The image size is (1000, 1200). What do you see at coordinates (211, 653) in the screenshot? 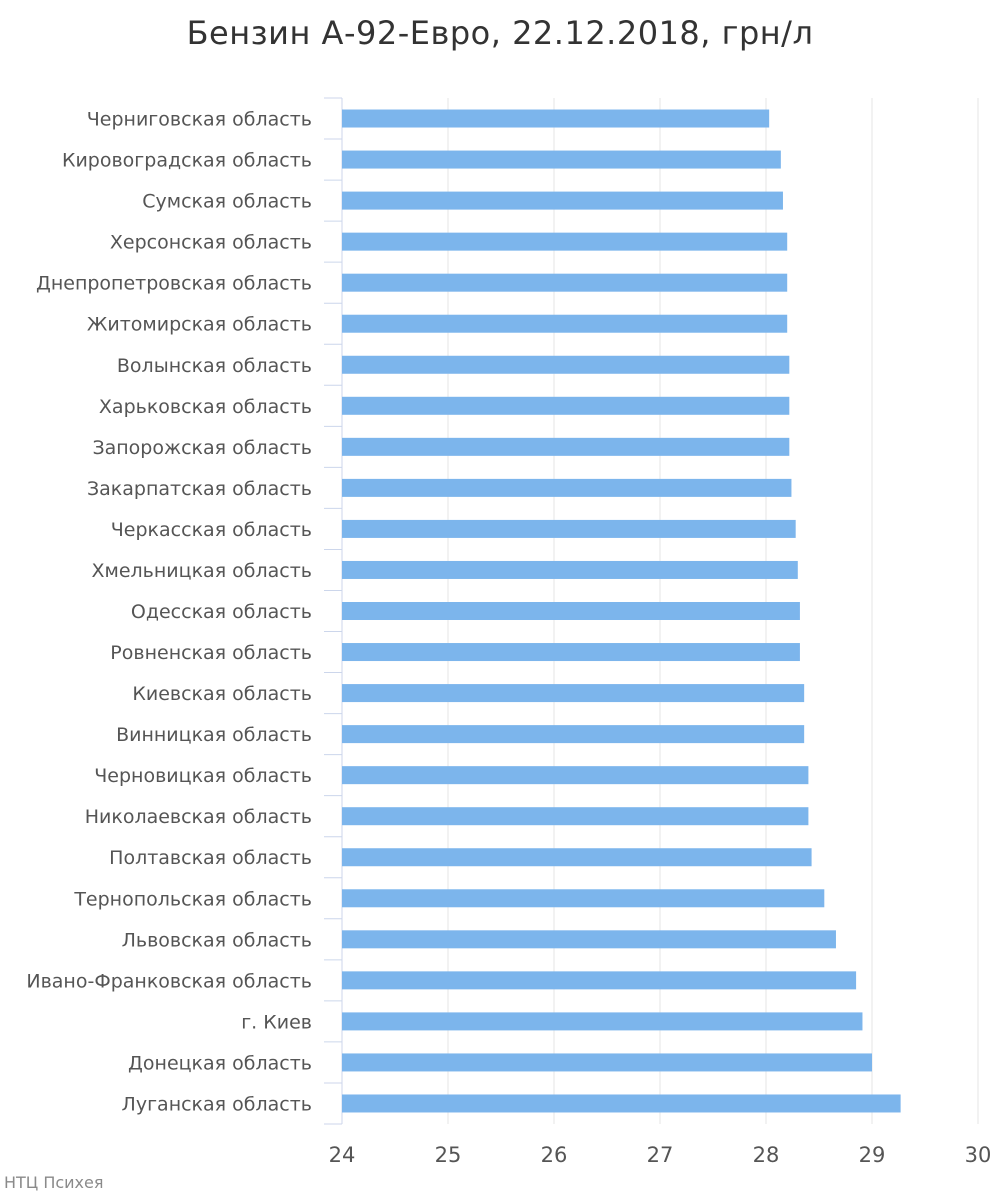
I see `category-label: Ровненская область` at bounding box center [211, 653].